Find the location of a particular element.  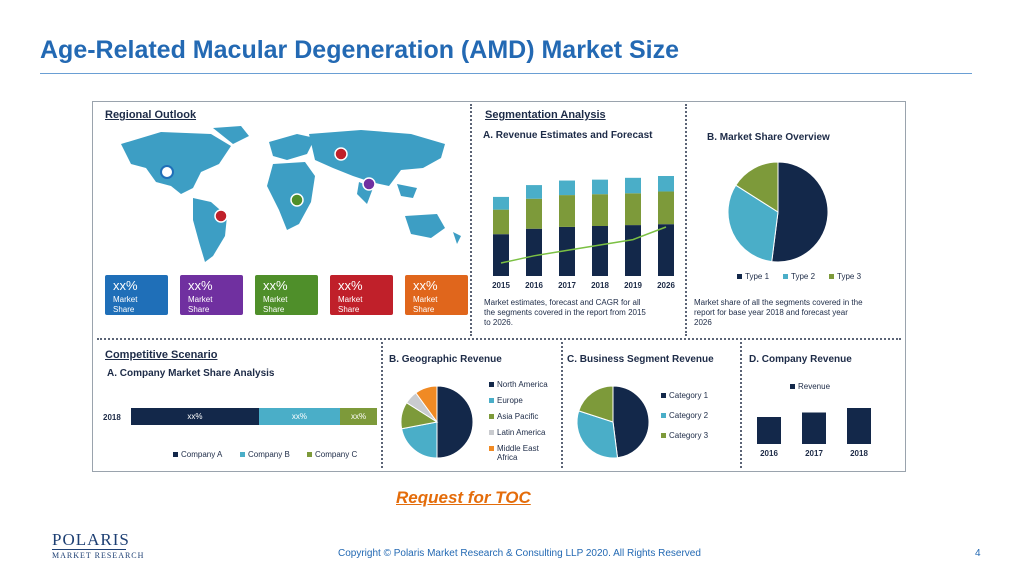

legend-label: Asia Pacific is located at coordinates (518, 416).